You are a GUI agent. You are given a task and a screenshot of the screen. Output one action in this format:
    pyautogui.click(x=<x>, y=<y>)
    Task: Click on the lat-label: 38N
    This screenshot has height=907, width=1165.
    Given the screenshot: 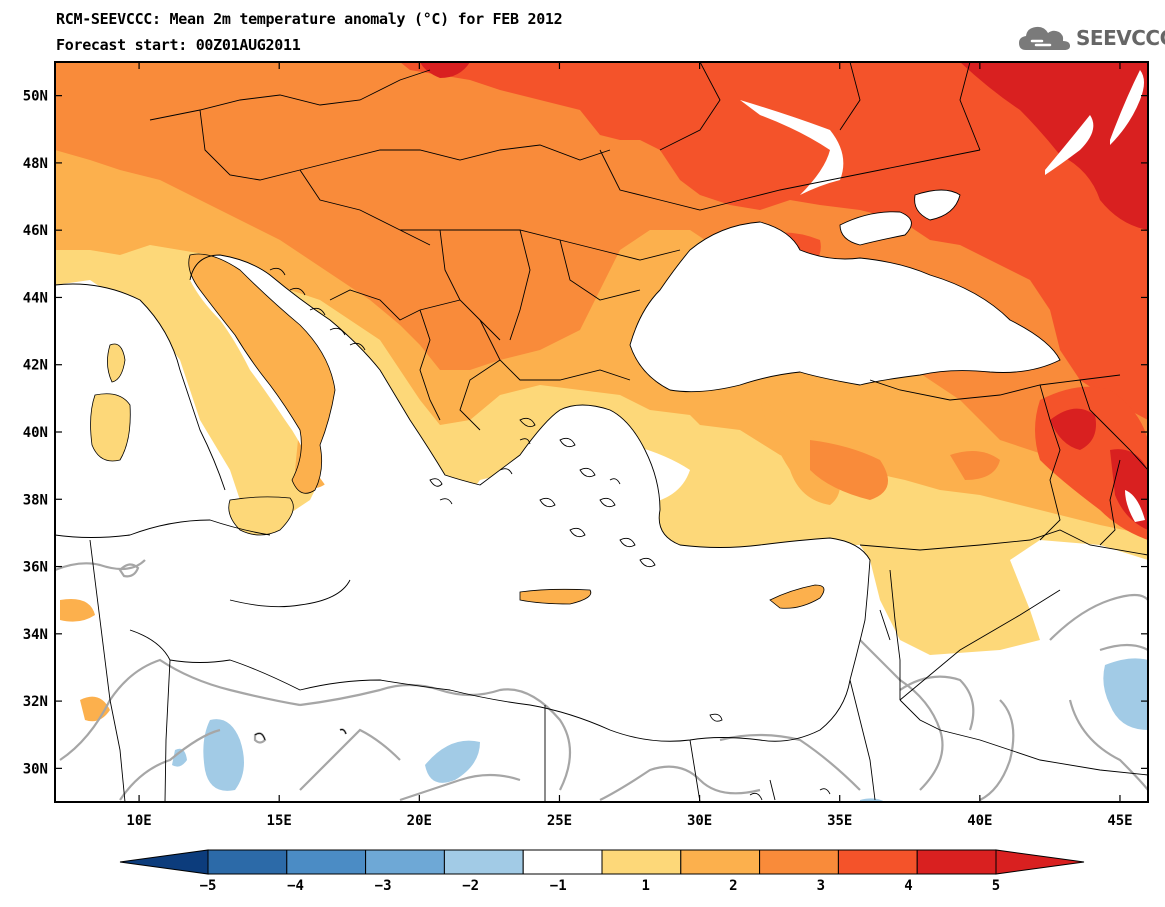 What is the action you would take?
    pyautogui.click(x=35, y=500)
    